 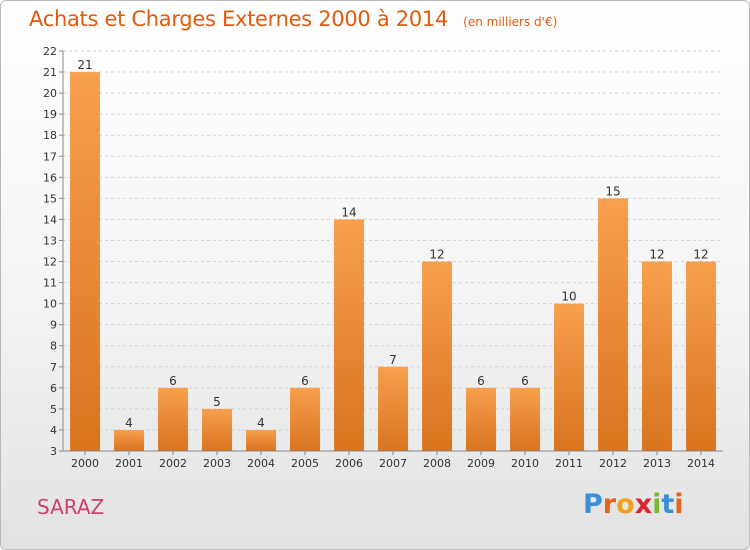 What do you see at coordinates (525, 463) in the screenshot?
I see `x-tick-label: 2010` at bounding box center [525, 463].